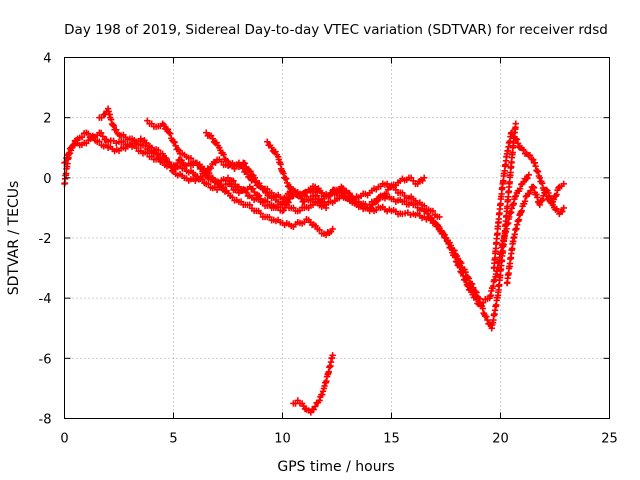  What do you see at coordinates (47, 119) in the screenshot?
I see `y-tick-label: 2` at bounding box center [47, 119].